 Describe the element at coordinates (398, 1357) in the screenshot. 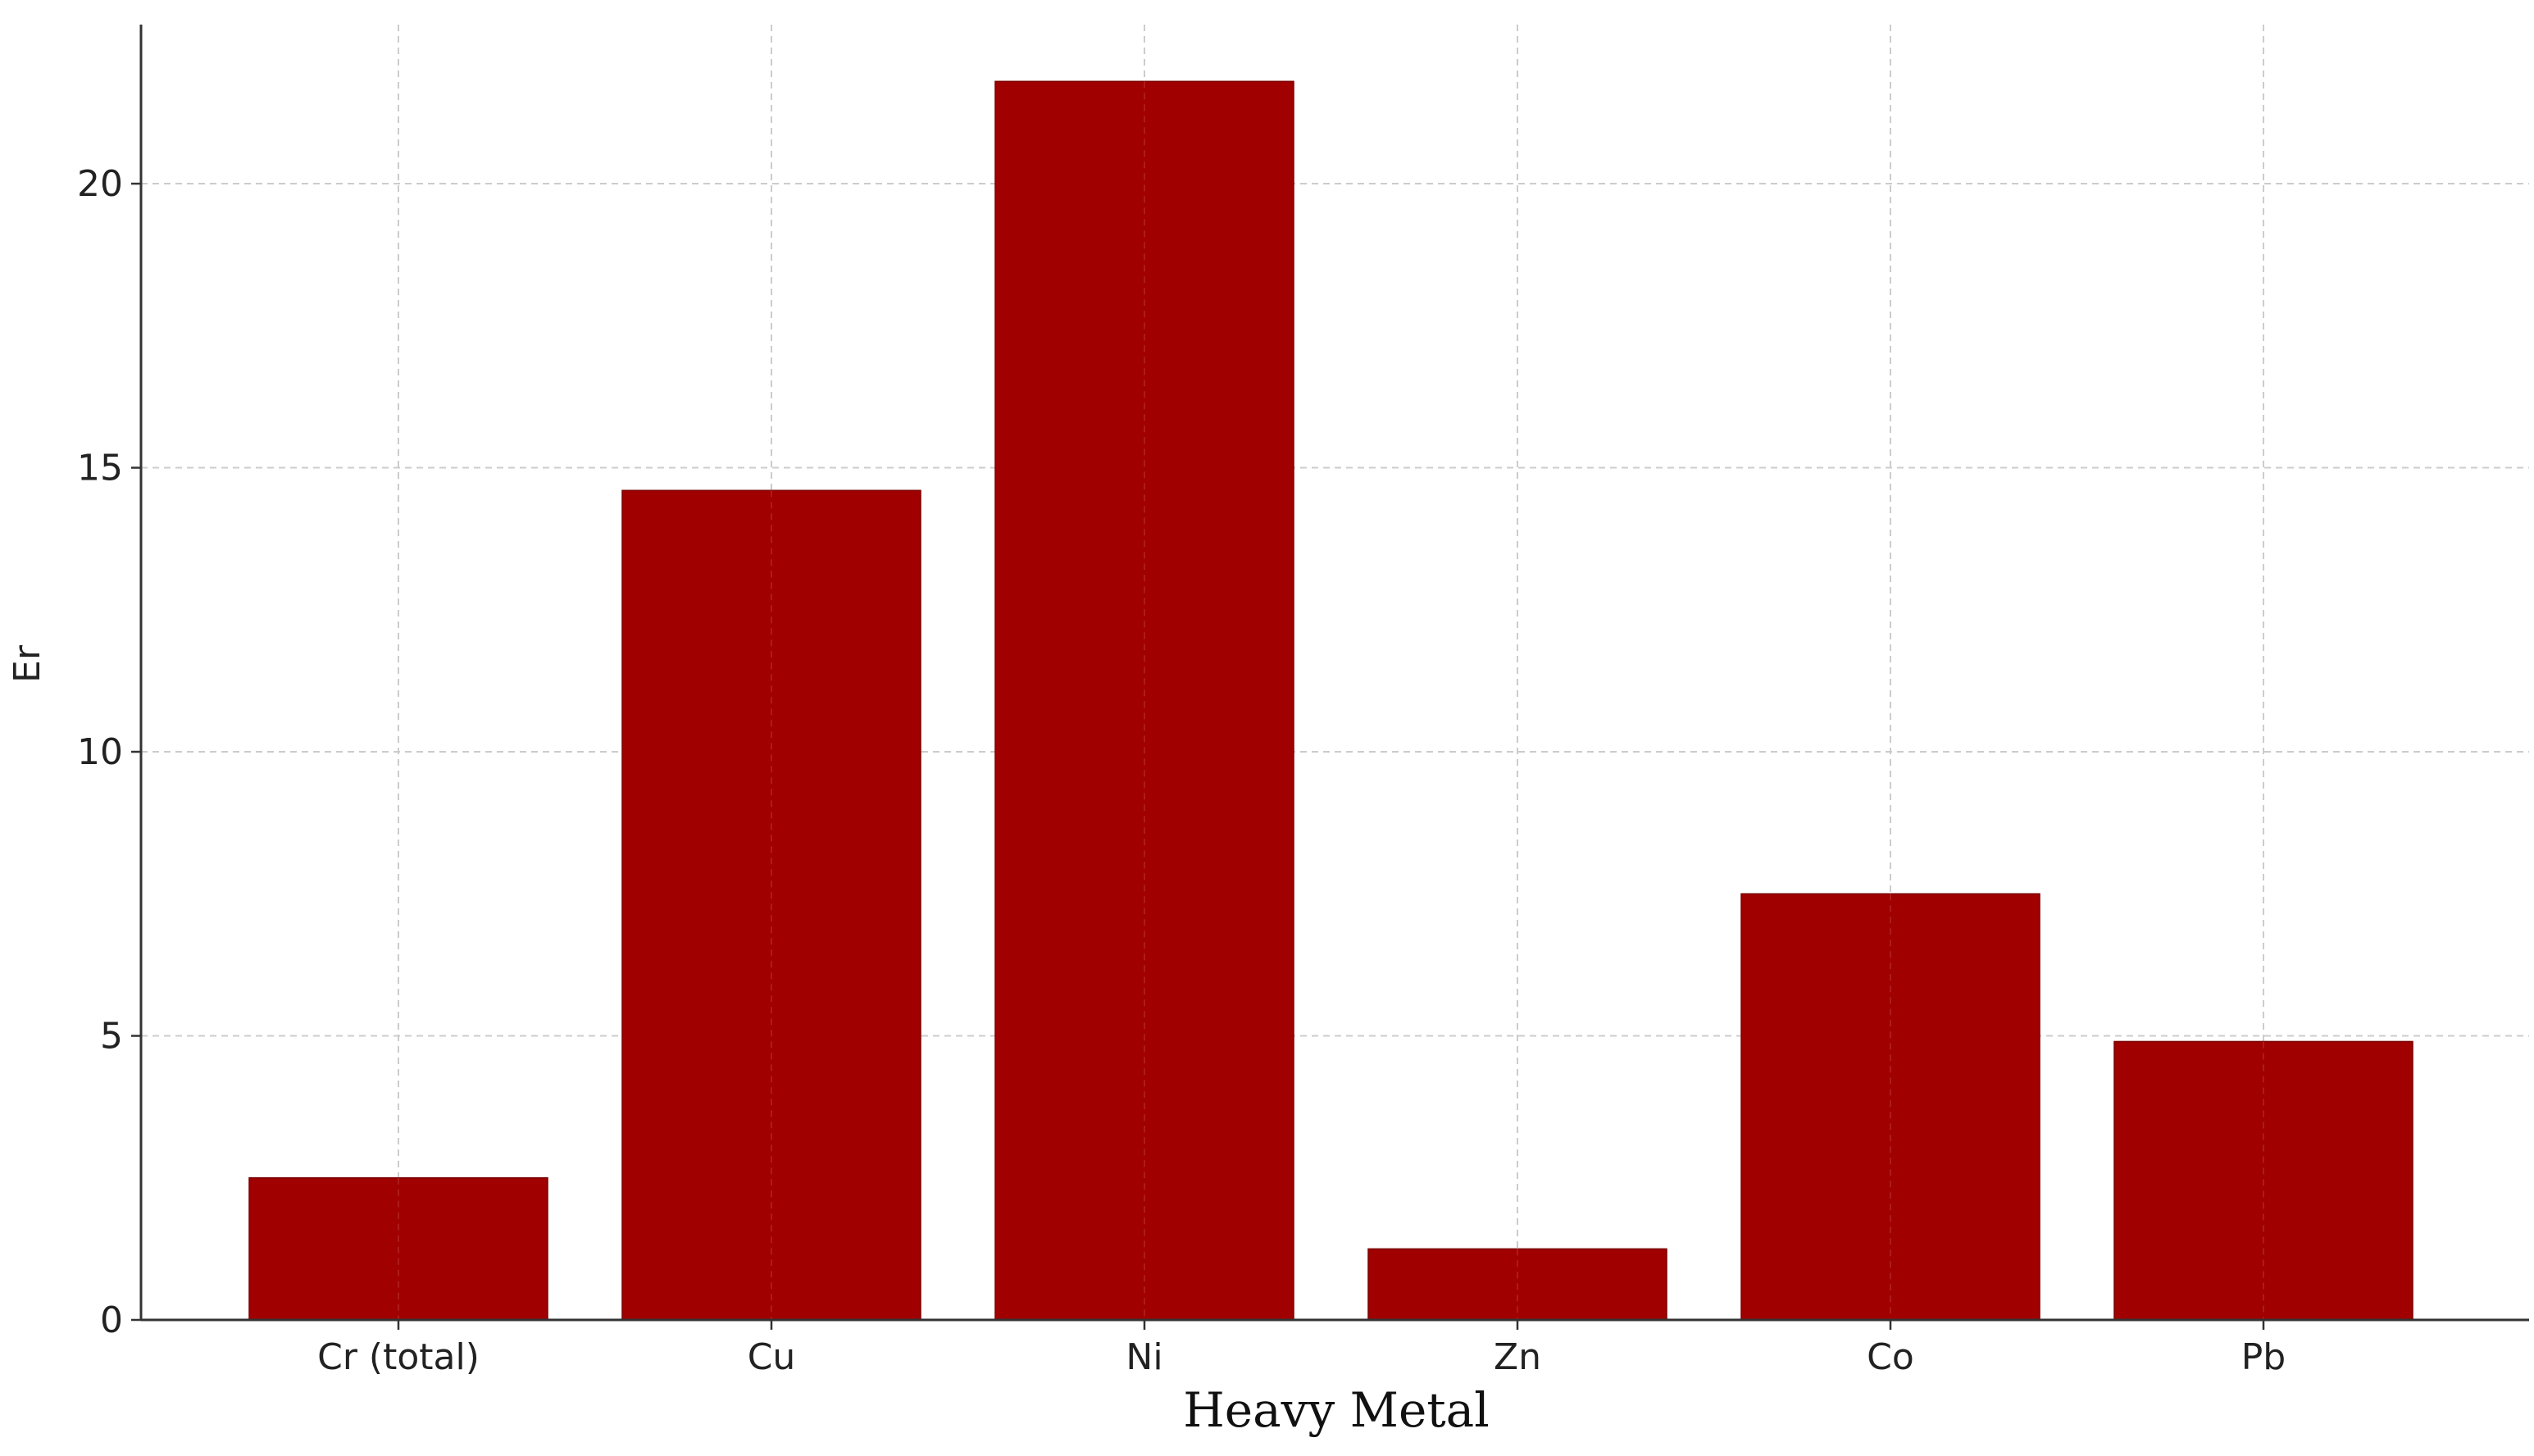

I see `x-tick-label: Cr (total)` at that location.